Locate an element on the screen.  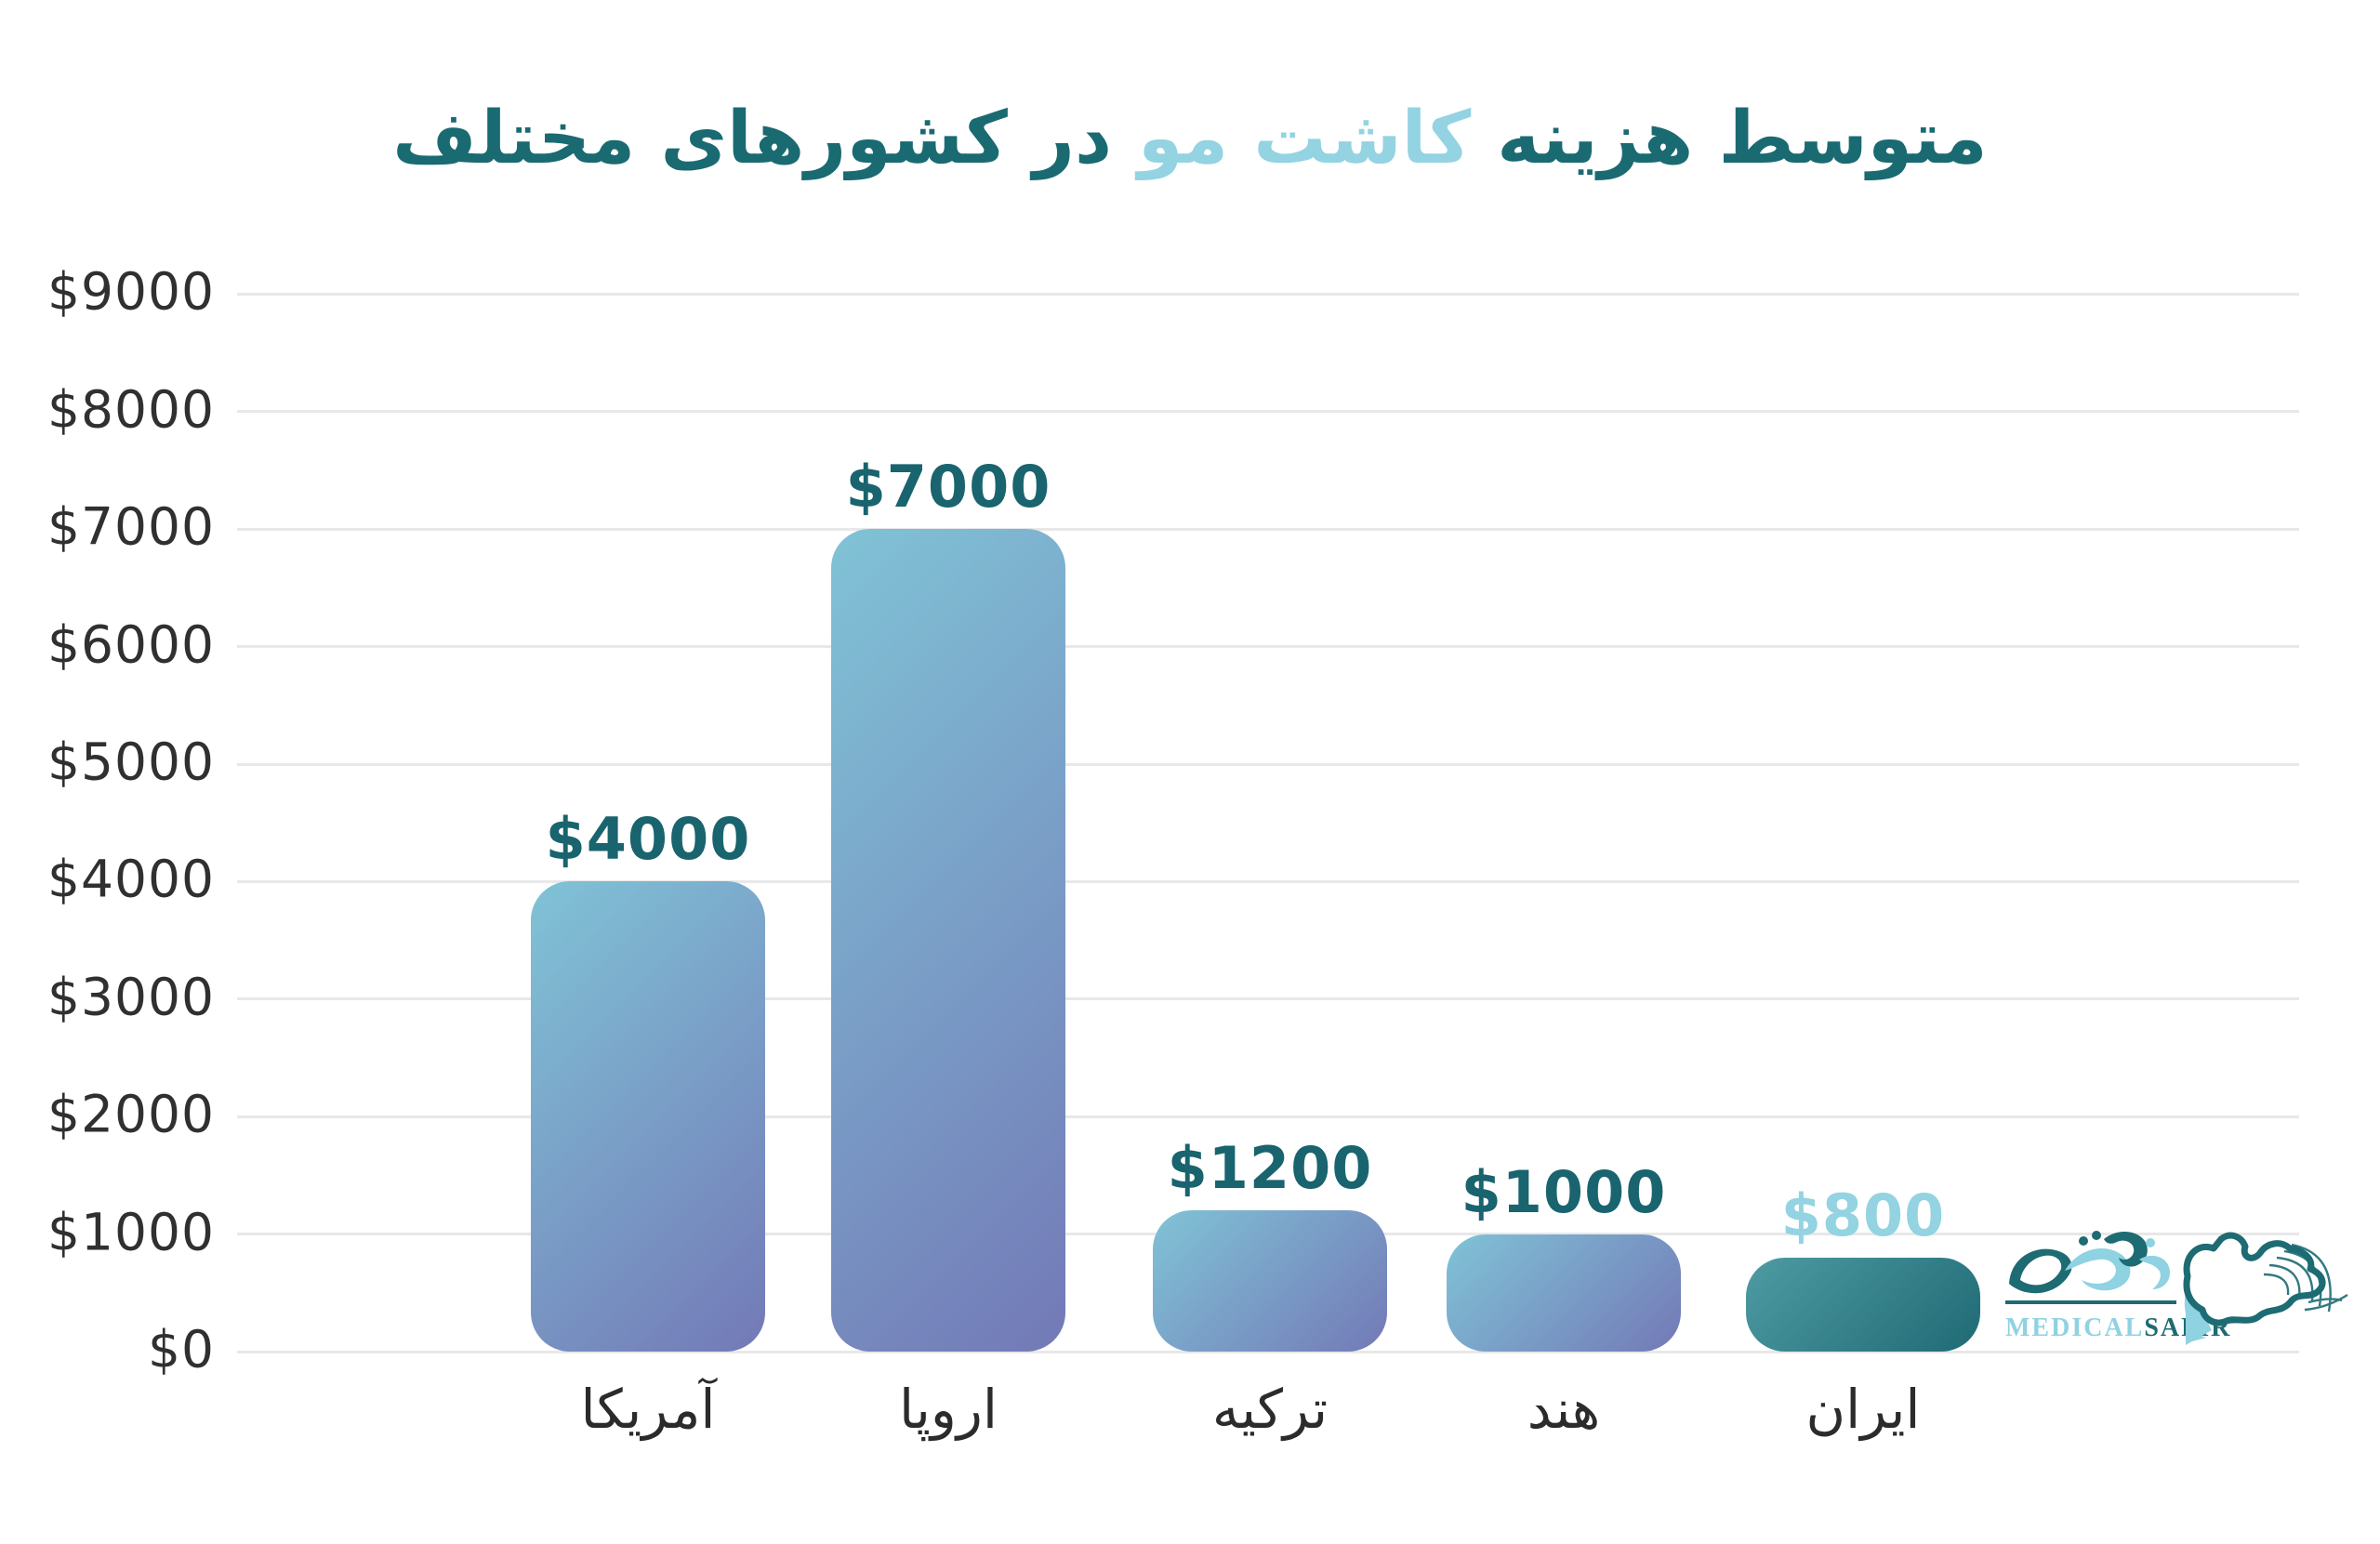
bar-turkey is located at coordinates (1270, 1281).